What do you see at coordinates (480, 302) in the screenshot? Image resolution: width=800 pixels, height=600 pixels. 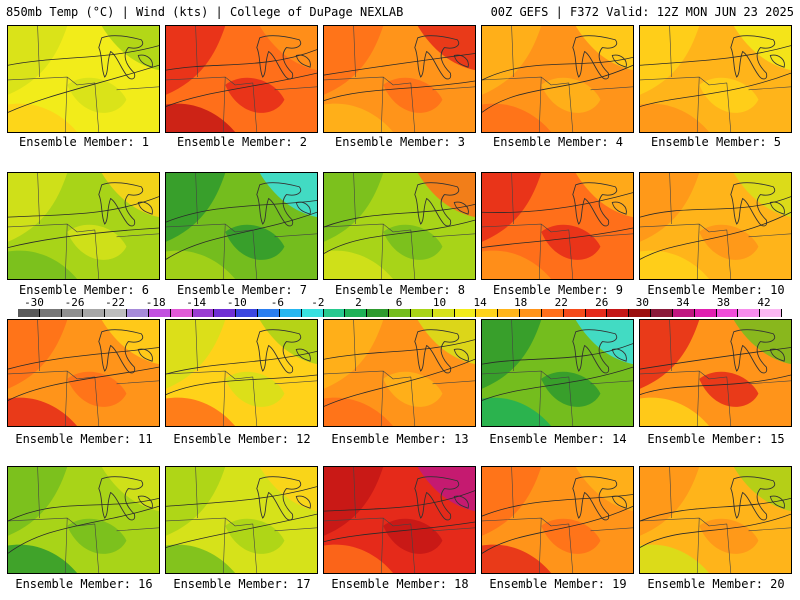 I see `legend-tick-label: 14` at bounding box center [480, 302].